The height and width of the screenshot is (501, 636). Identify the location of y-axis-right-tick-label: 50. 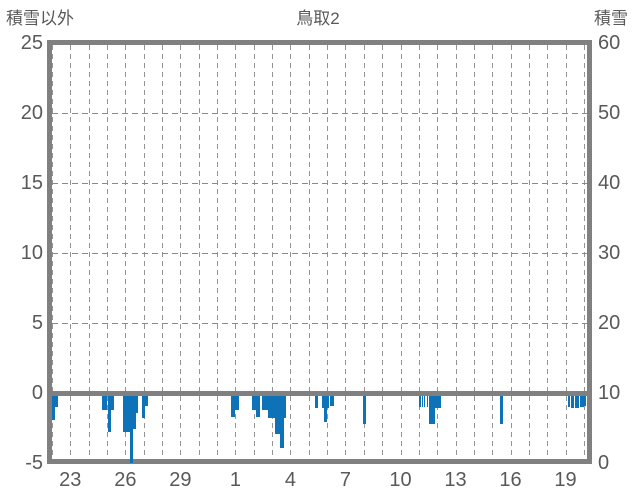
(609, 113).